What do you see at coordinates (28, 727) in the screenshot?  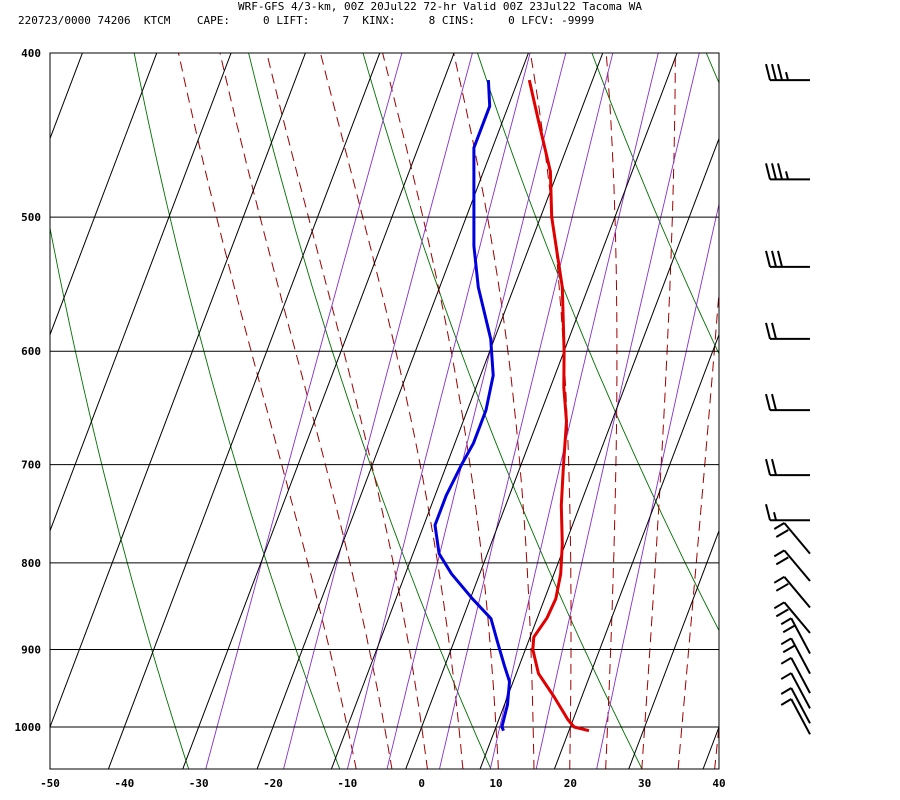 I see `pressure-tick-label: 1000` at bounding box center [28, 727].